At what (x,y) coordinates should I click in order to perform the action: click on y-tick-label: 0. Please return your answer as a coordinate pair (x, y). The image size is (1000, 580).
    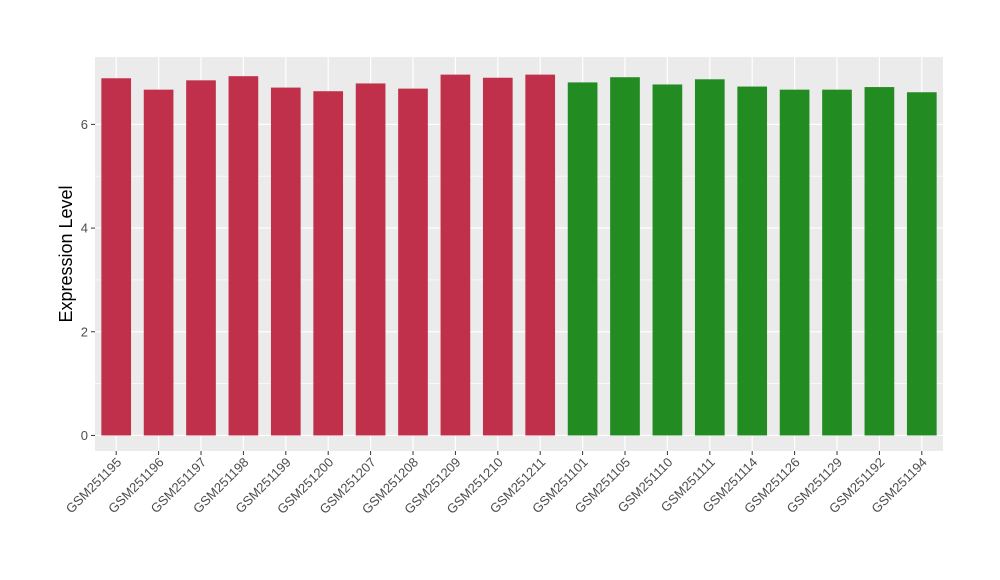
    Looking at the image, I should click on (84, 435).